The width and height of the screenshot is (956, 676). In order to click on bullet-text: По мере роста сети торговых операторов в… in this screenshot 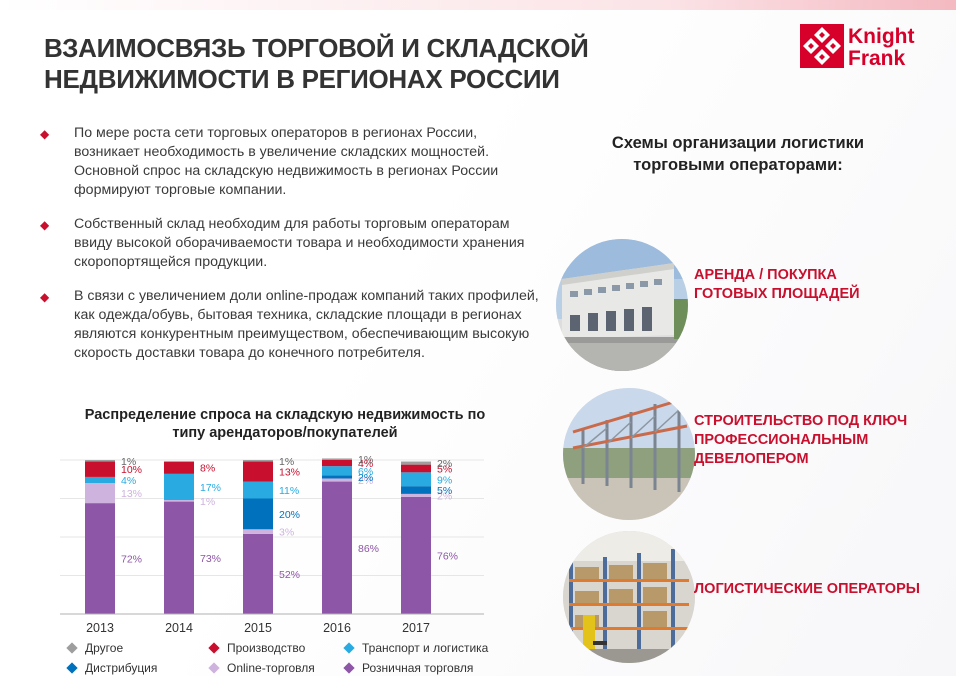, I will do `click(286, 161)`.